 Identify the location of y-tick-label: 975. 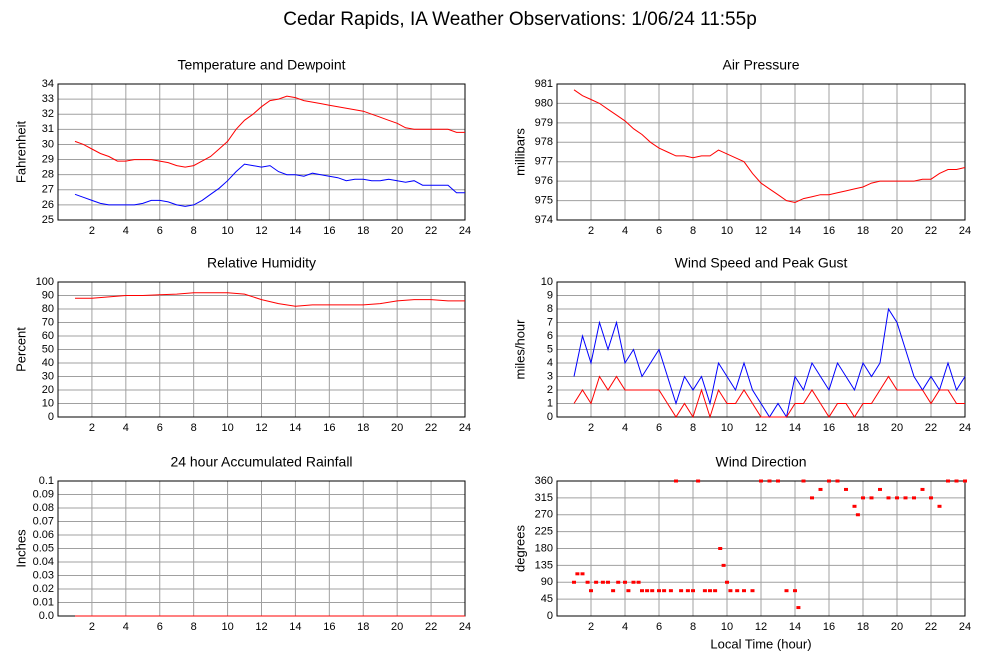
(544, 200).